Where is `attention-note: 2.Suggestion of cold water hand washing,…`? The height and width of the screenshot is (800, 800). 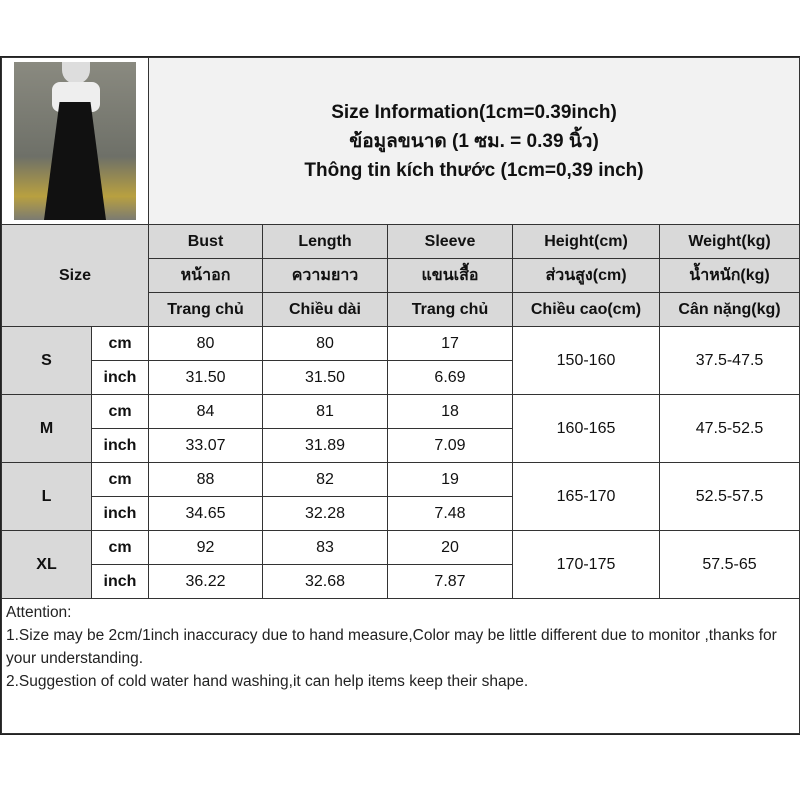
attention-note: 2.Suggestion of cold water hand washing,… is located at coordinates (267, 681).